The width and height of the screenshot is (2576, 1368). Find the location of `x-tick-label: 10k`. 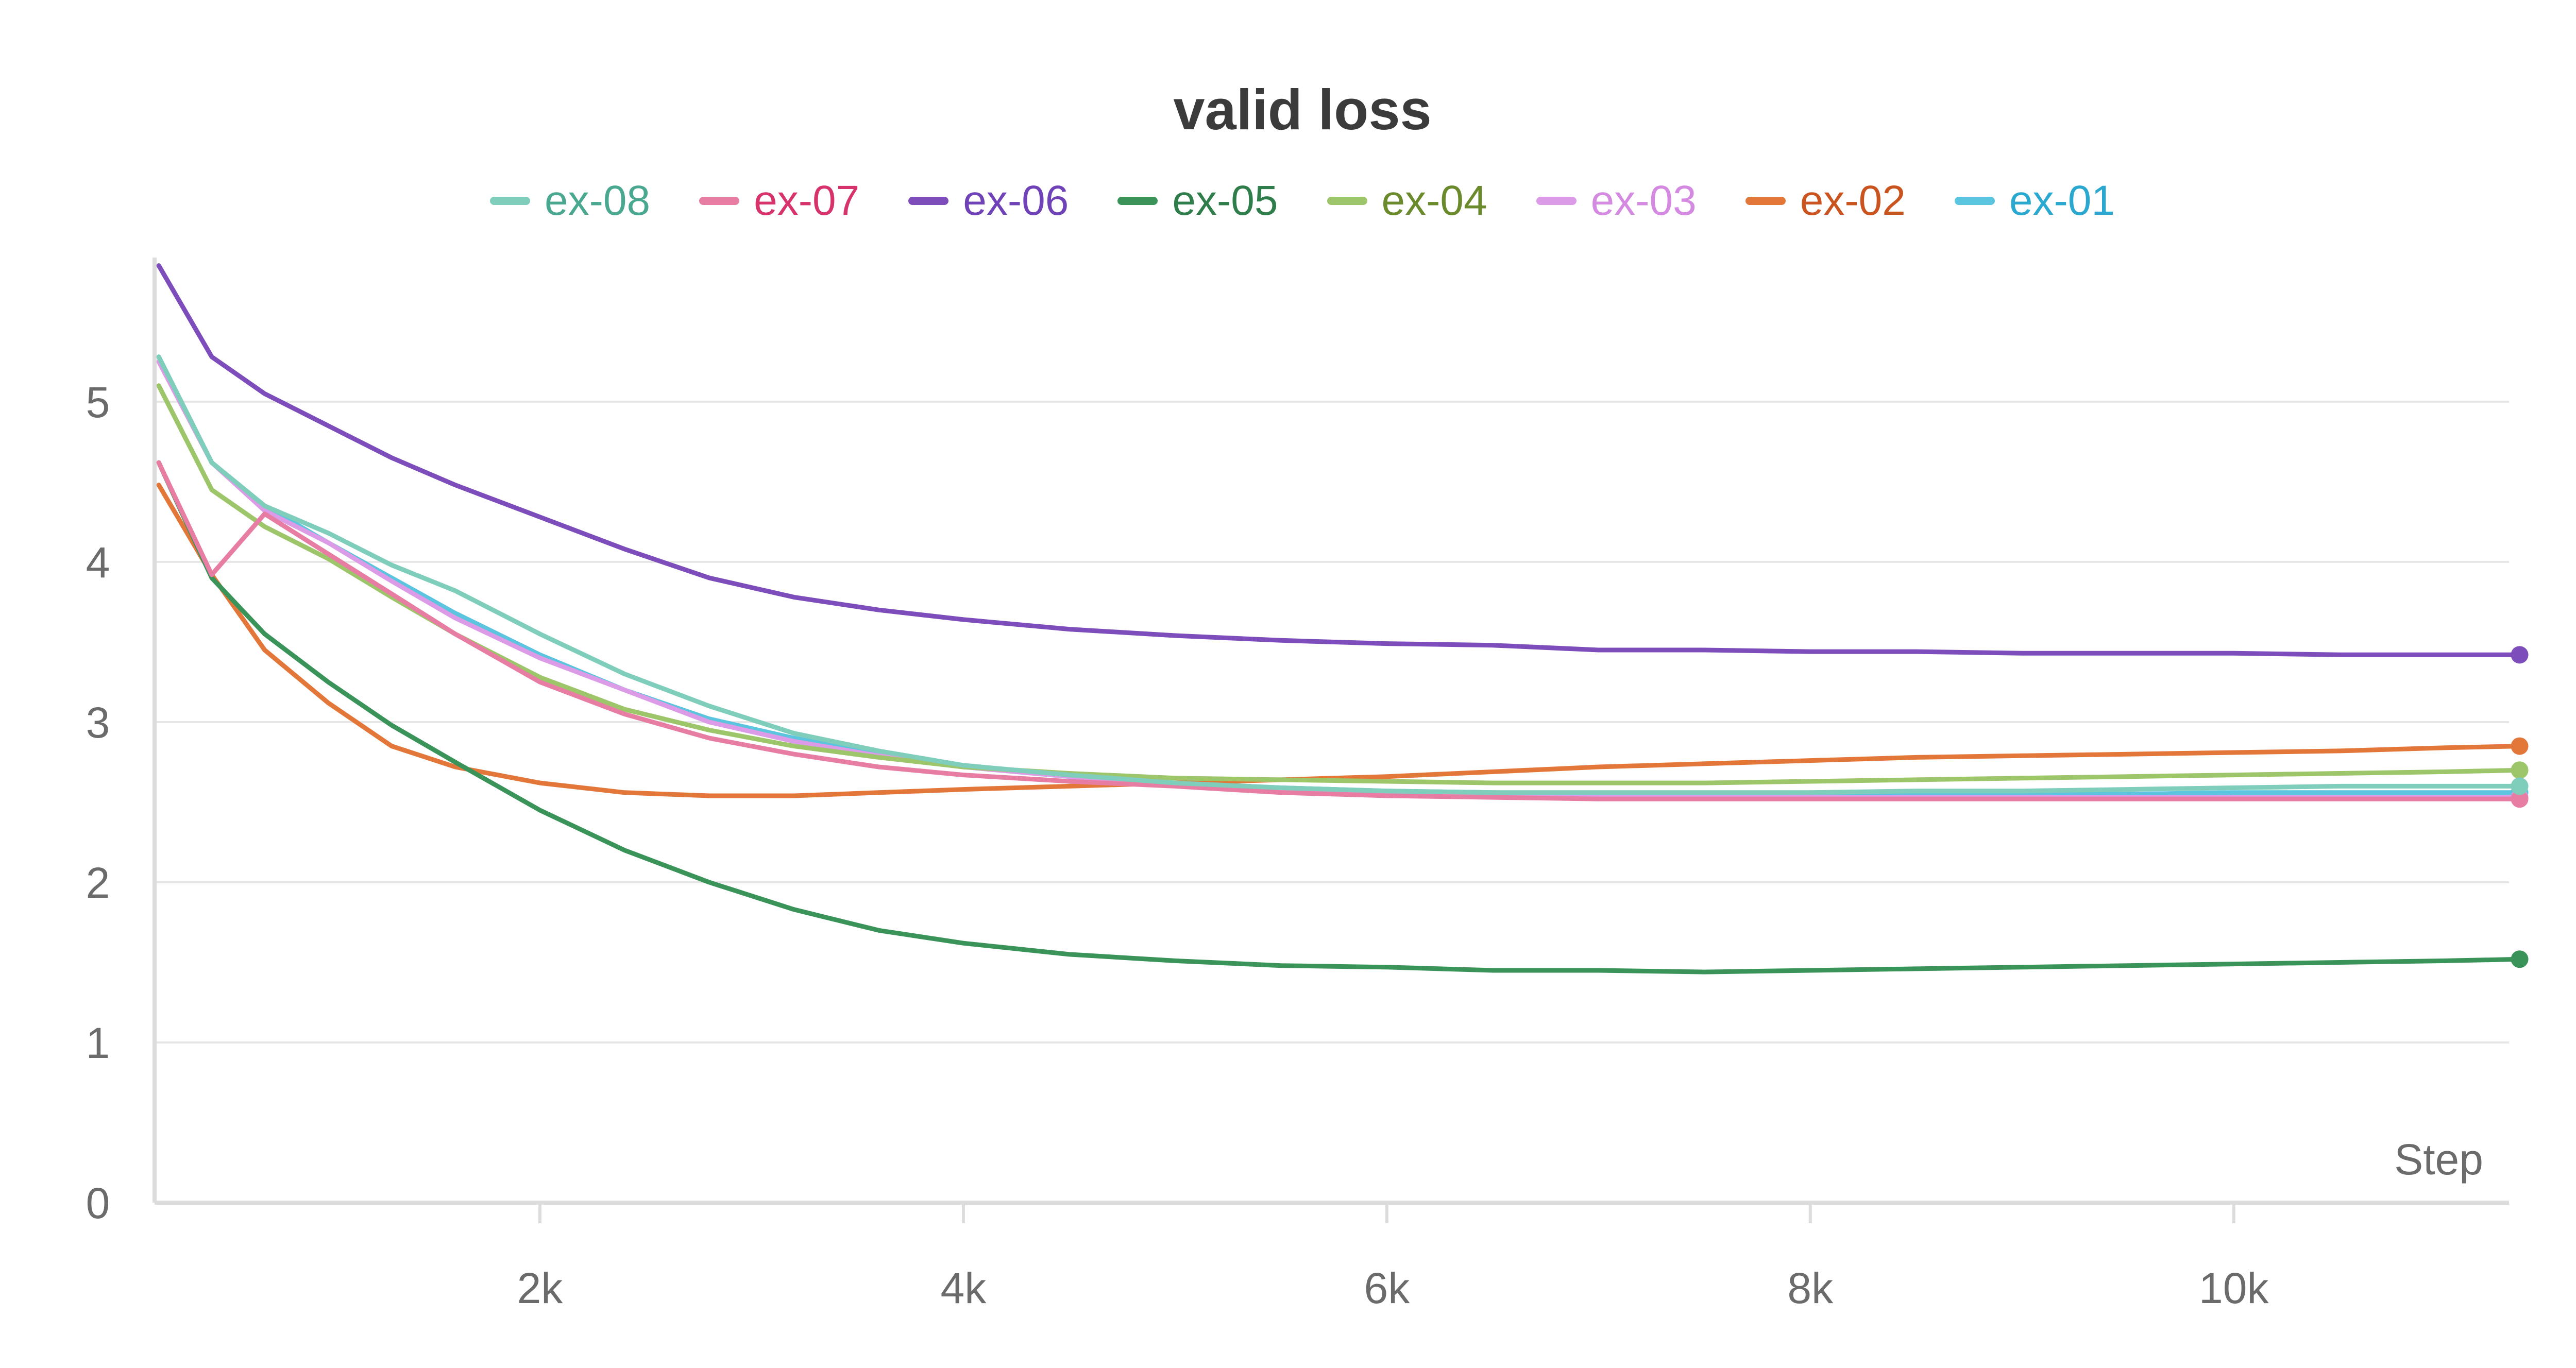

x-tick-label: 10k is located at coordinates (2234, 1288).